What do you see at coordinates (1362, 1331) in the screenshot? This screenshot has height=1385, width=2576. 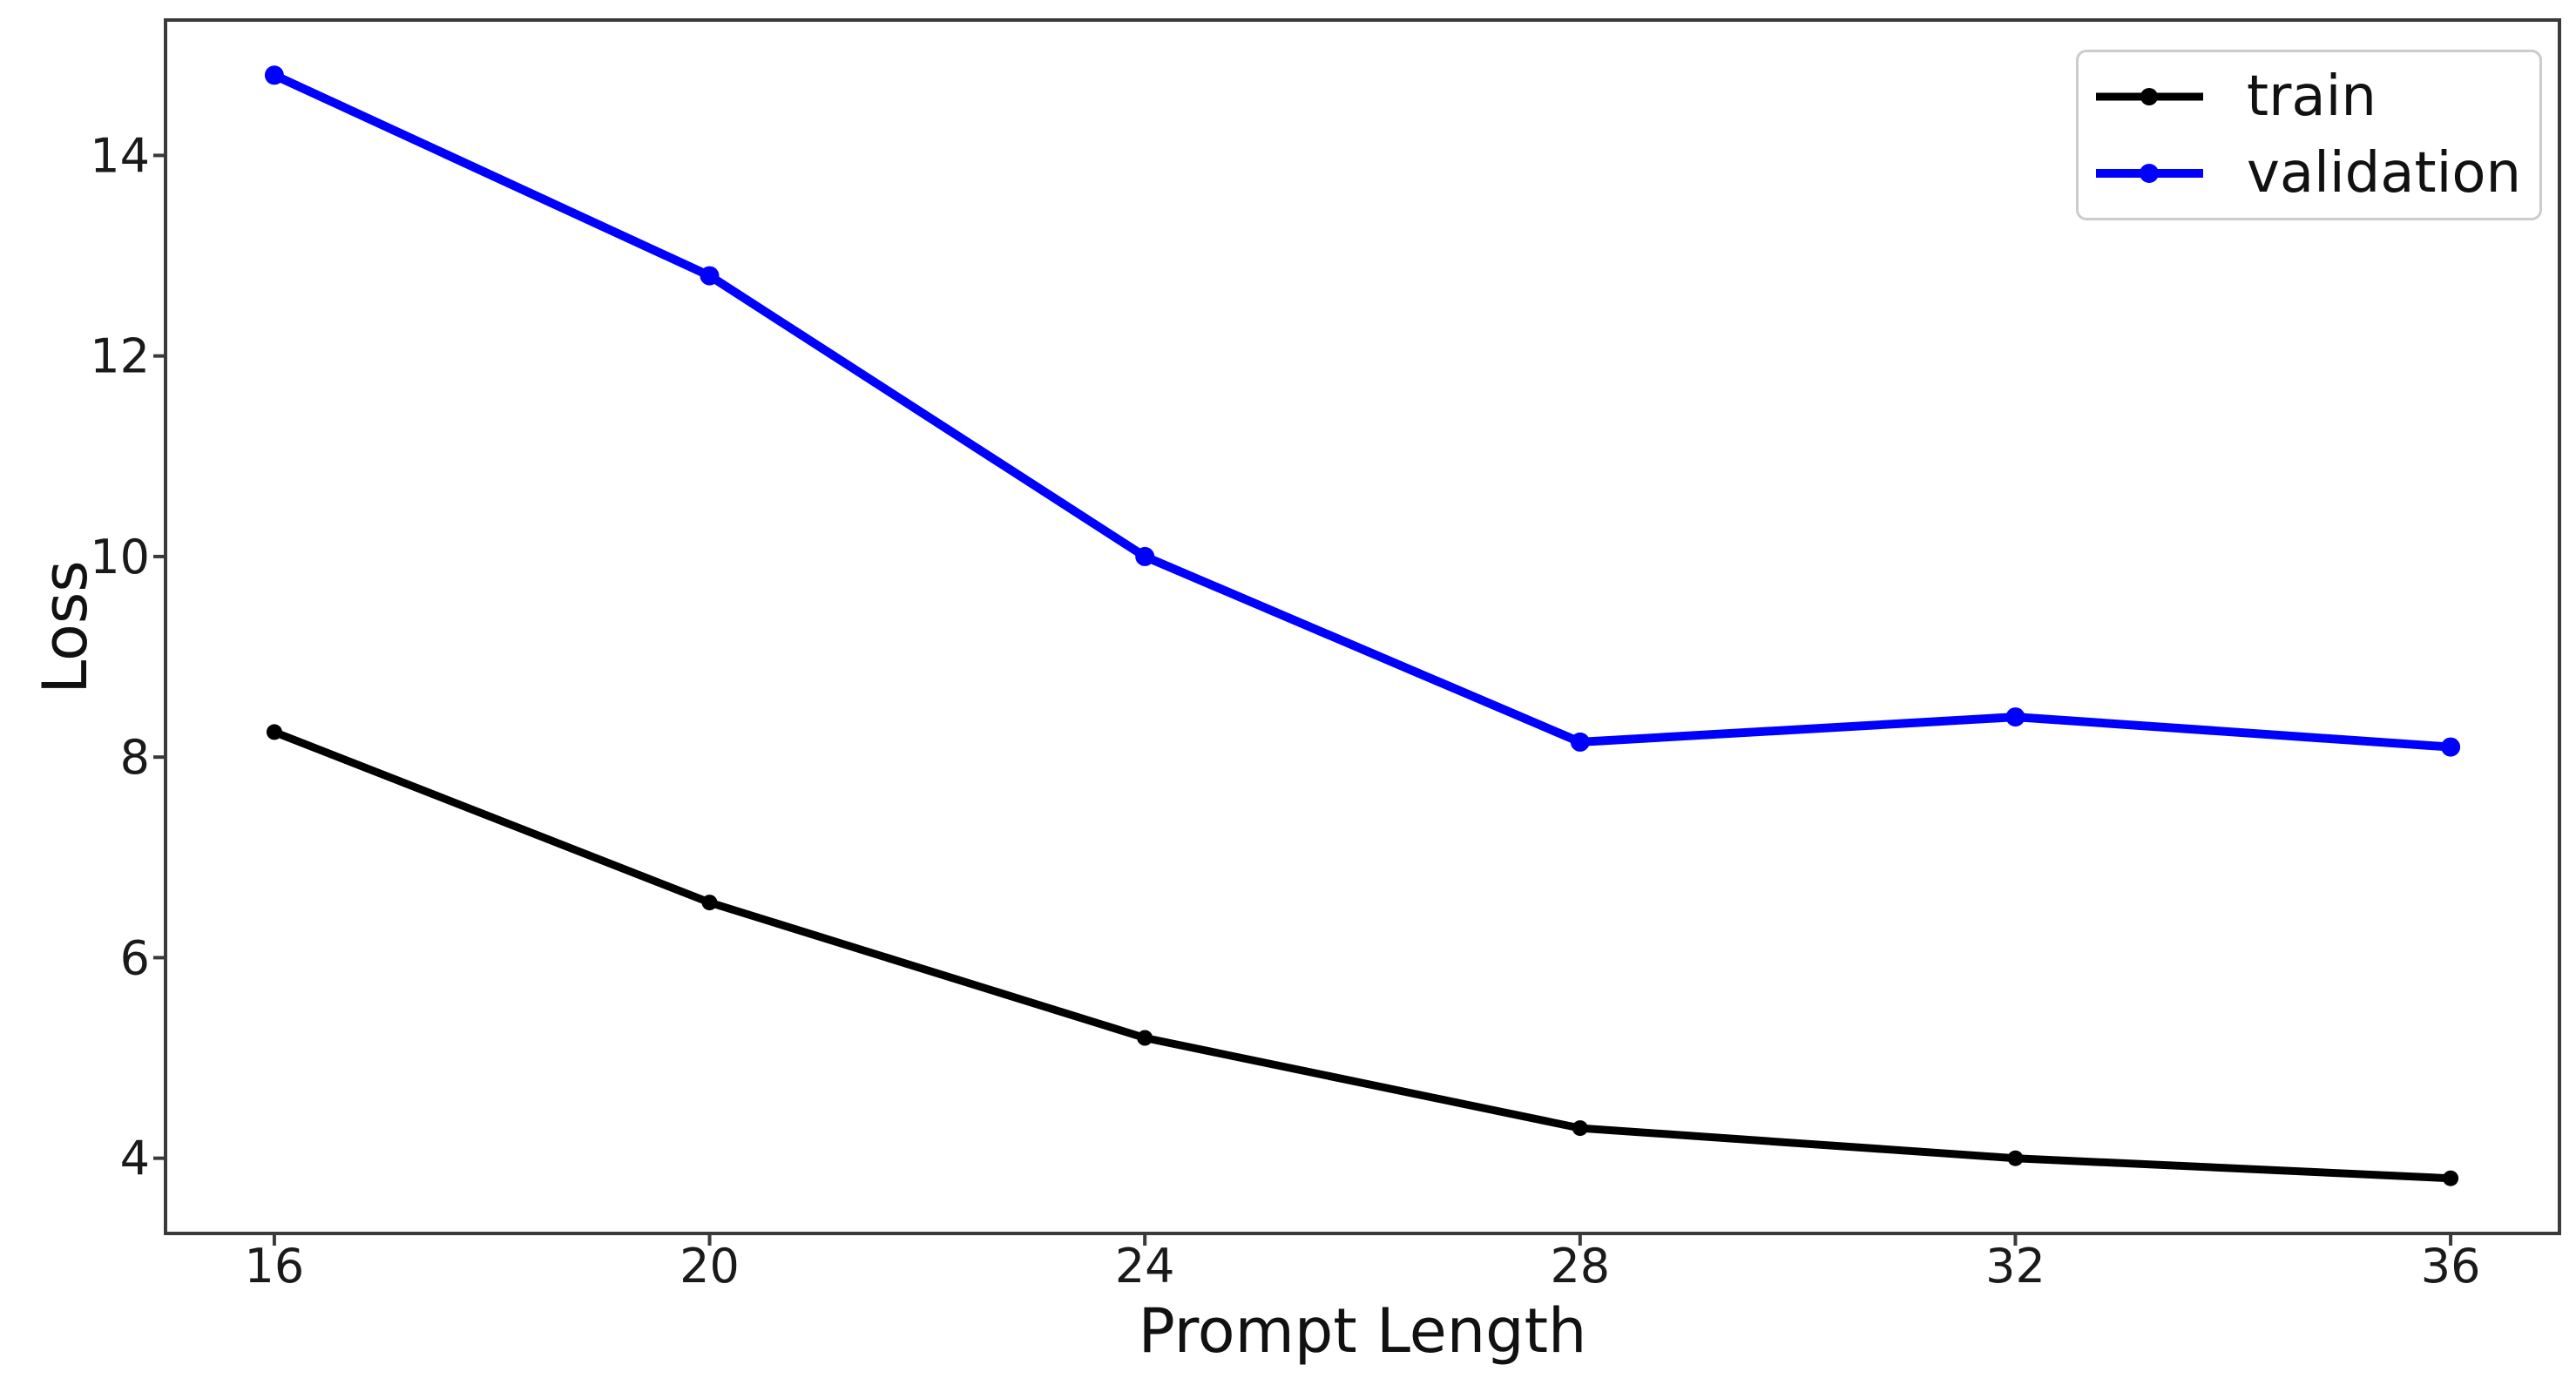 I see `x-axis-label: Prompt Length` at bounding box center [1362, 1331].